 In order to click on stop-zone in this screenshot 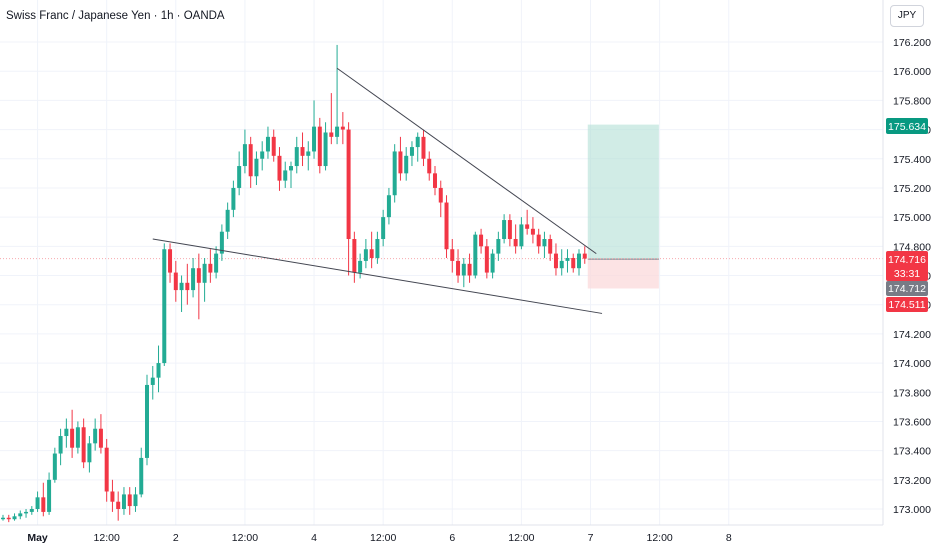, I will do `click(623, 274)`.